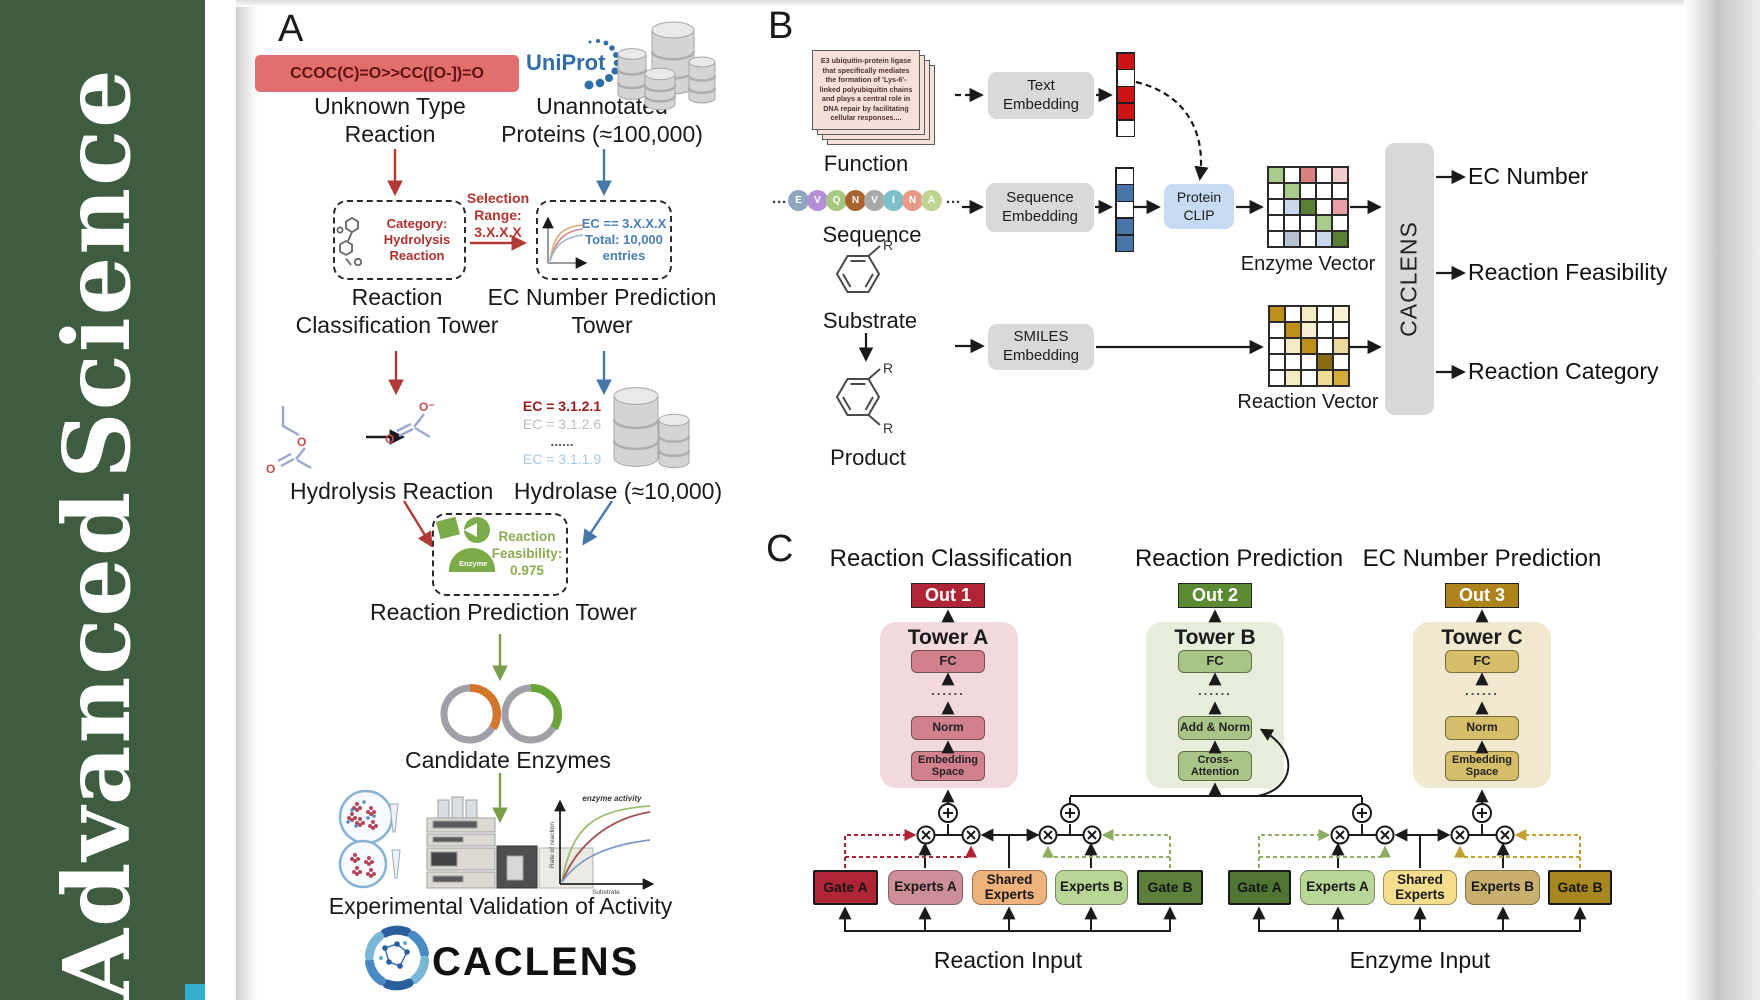 The height and width of the screenshot is (1000, 1760). Describe the element at coordinates (1008, 960) in the screenshot. I see `reaction-input-label: Reaction Input` at that location.